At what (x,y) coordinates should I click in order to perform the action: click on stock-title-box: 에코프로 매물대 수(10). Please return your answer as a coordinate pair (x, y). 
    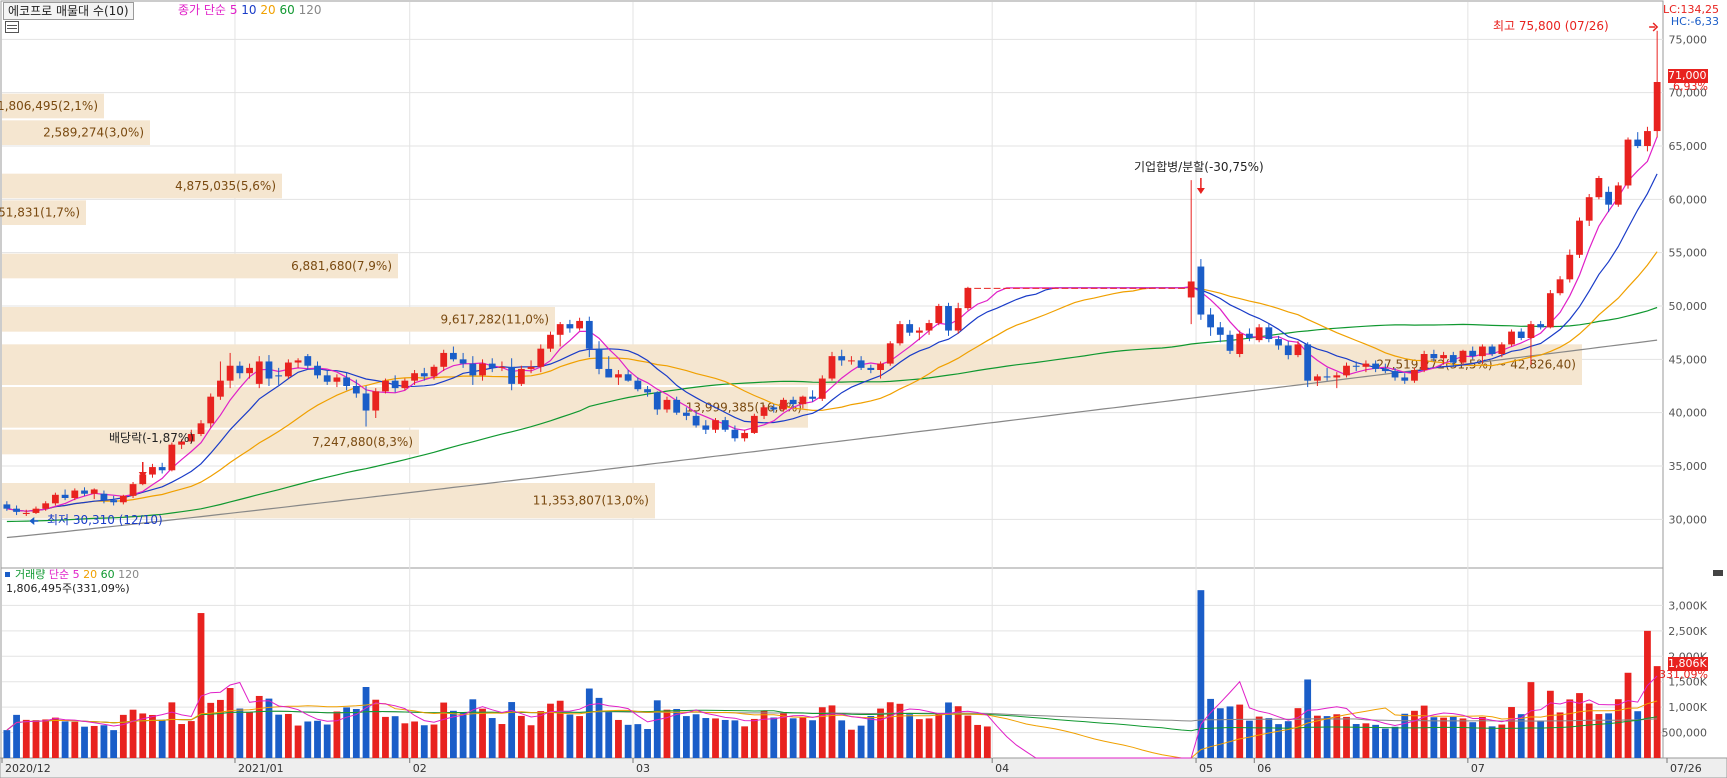
    Looking at the image, I should click on (68, 11).